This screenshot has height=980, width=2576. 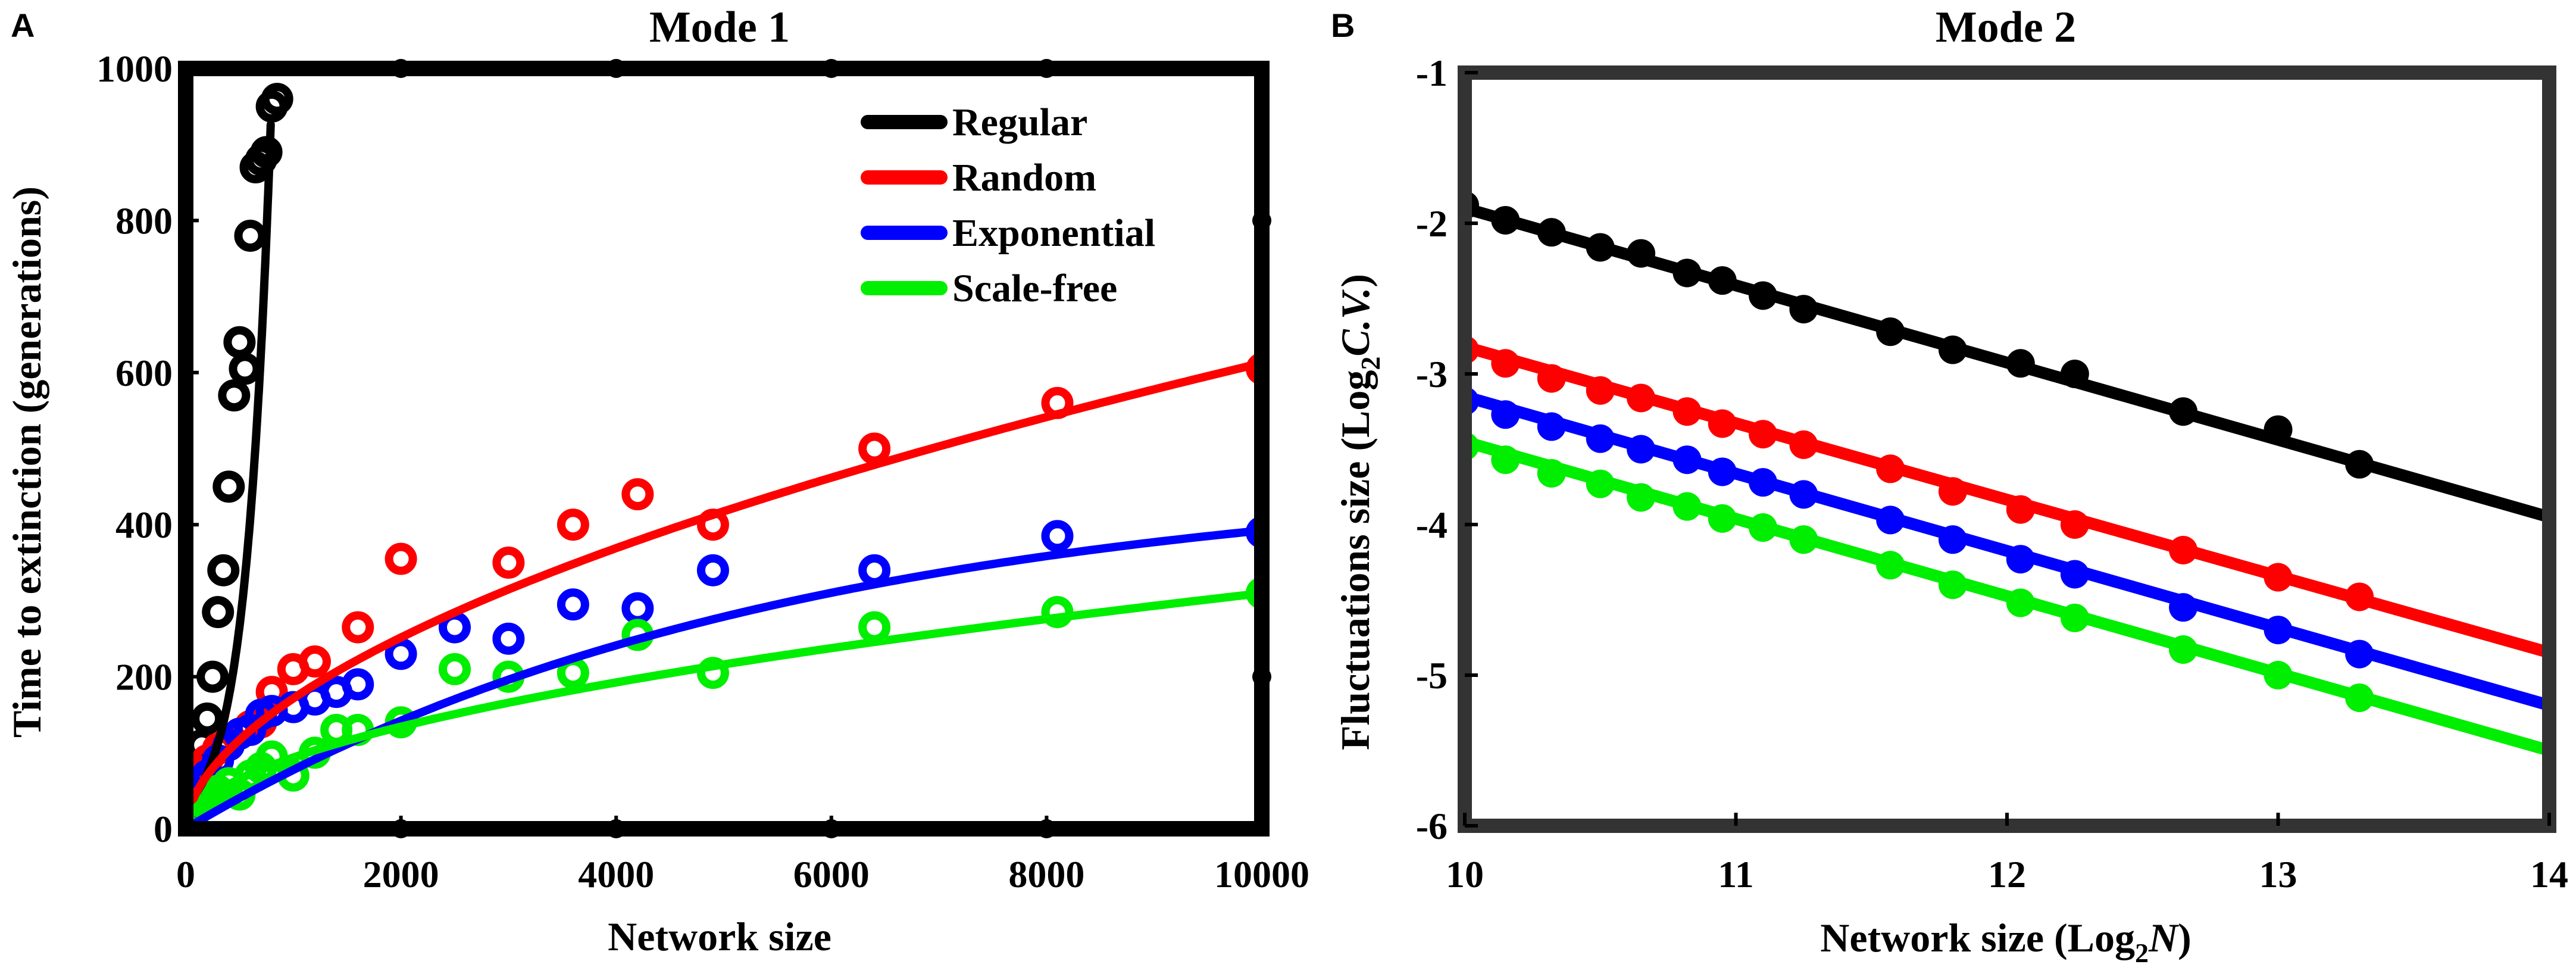 I want to click on panel-a-xtick-label: 2000, so click(x=401, y=874).